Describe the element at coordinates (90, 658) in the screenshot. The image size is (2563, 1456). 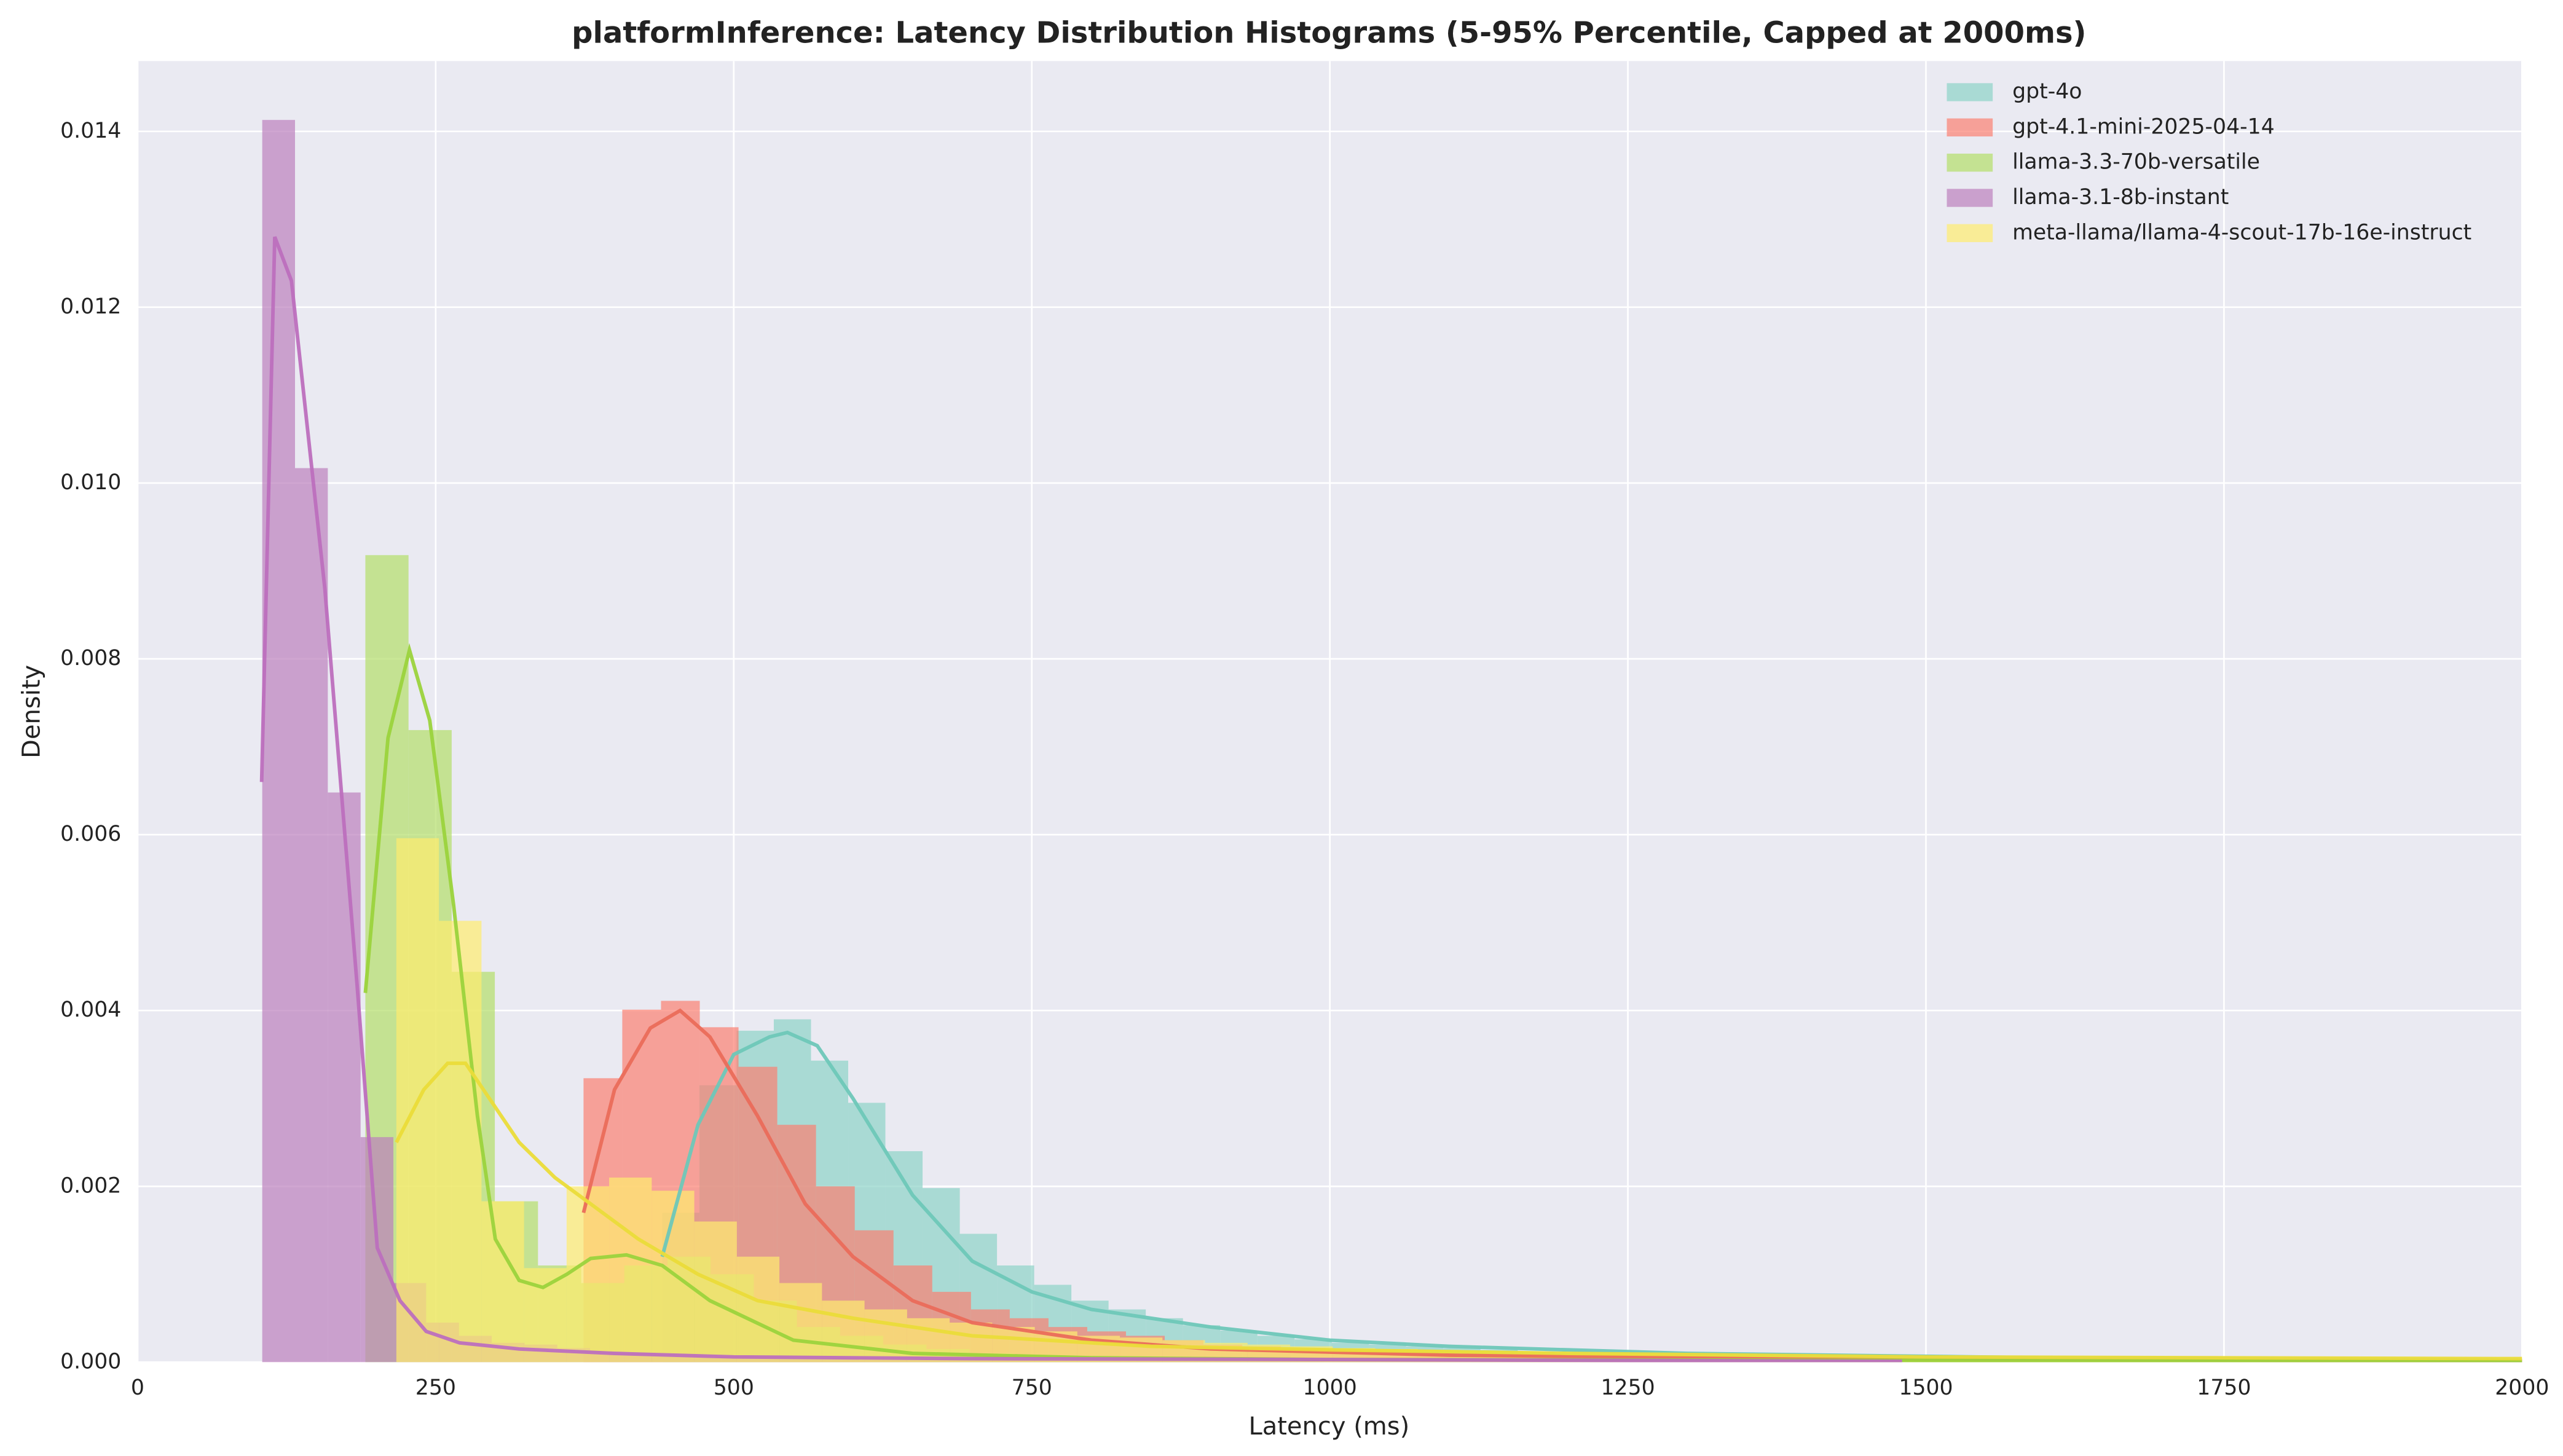
I see `y-tick-label: 0.008` at that location.